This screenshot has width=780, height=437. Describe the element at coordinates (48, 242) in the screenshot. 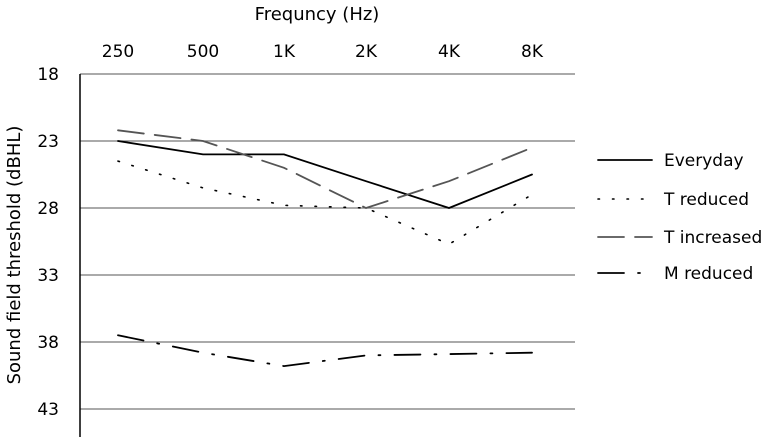

I see `y-tick-labels: 18 23 28 33 38 43` at that location.